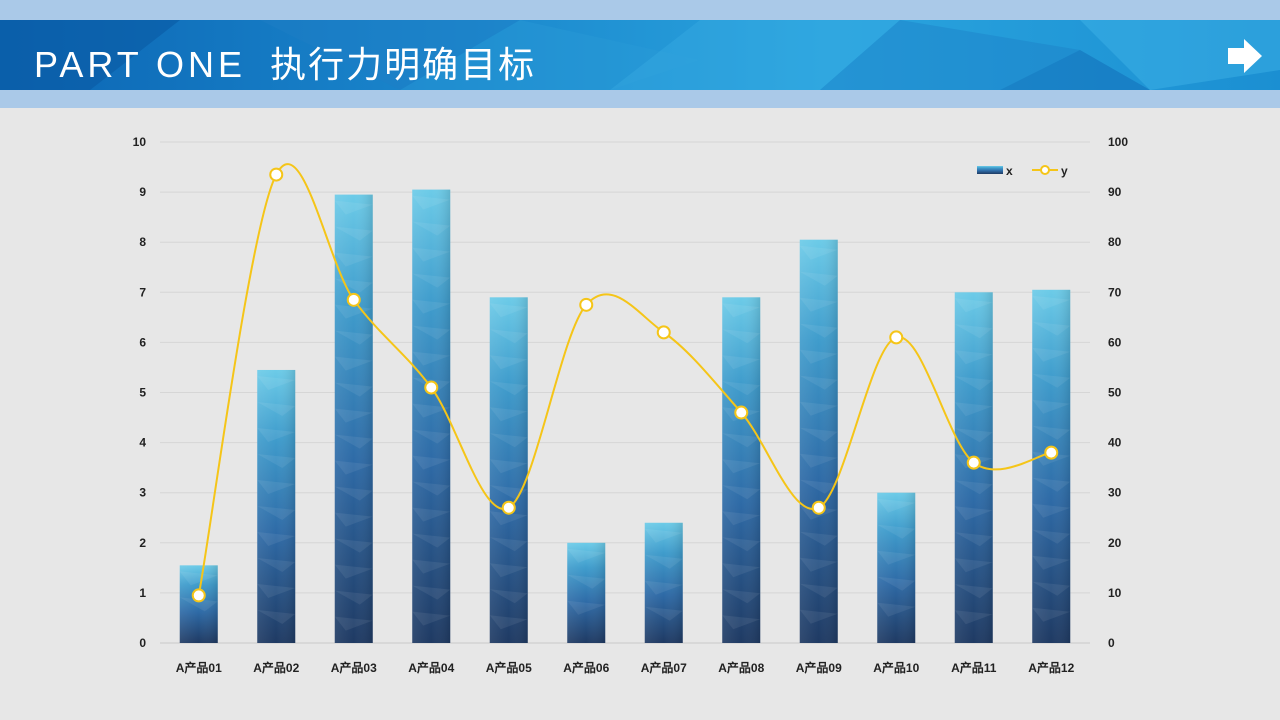 The height and width of the screenshot is (720, 1280). What do you see at coordinates (1115, 342) in the screenshot?
I see `right-tick-label: 60` at bounding box center [1115, 342].